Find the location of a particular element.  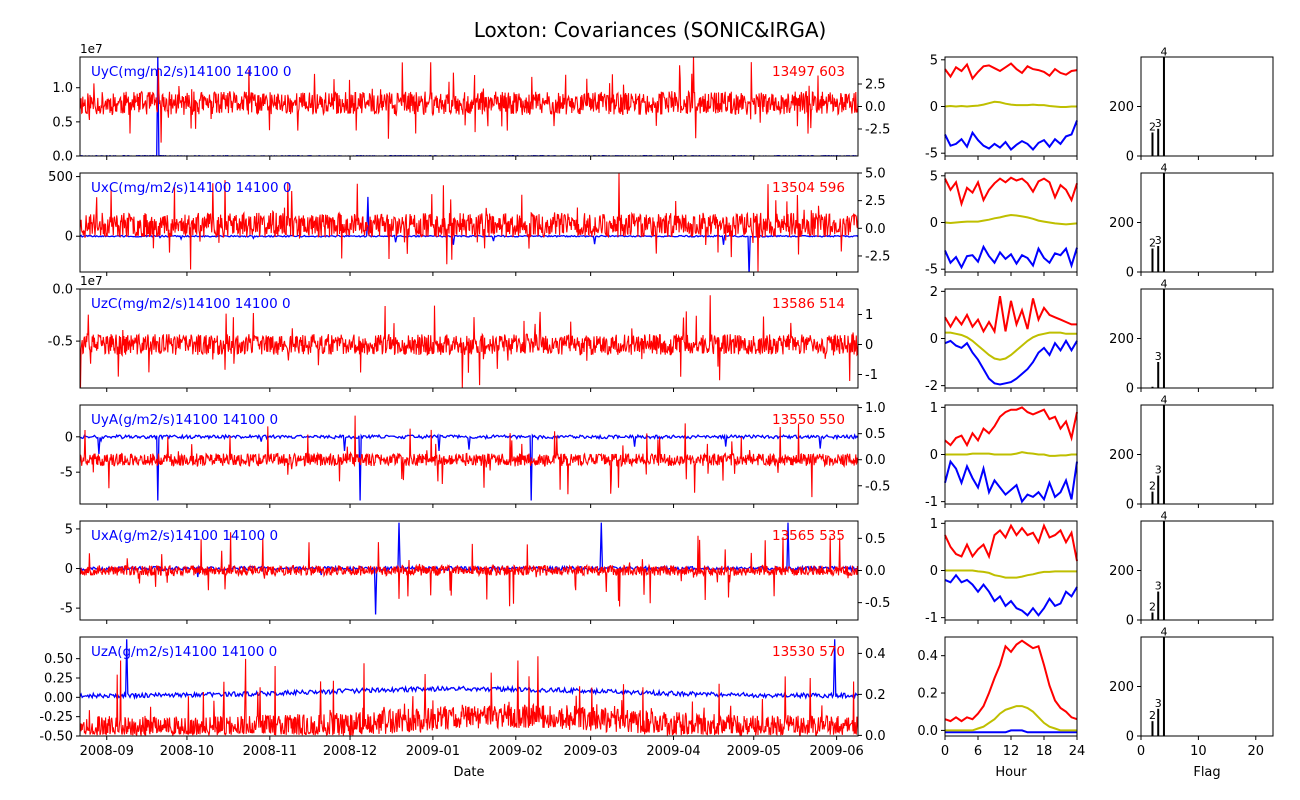

diurnal-y-tick-label: 2 is located at coordinates (934, 292).